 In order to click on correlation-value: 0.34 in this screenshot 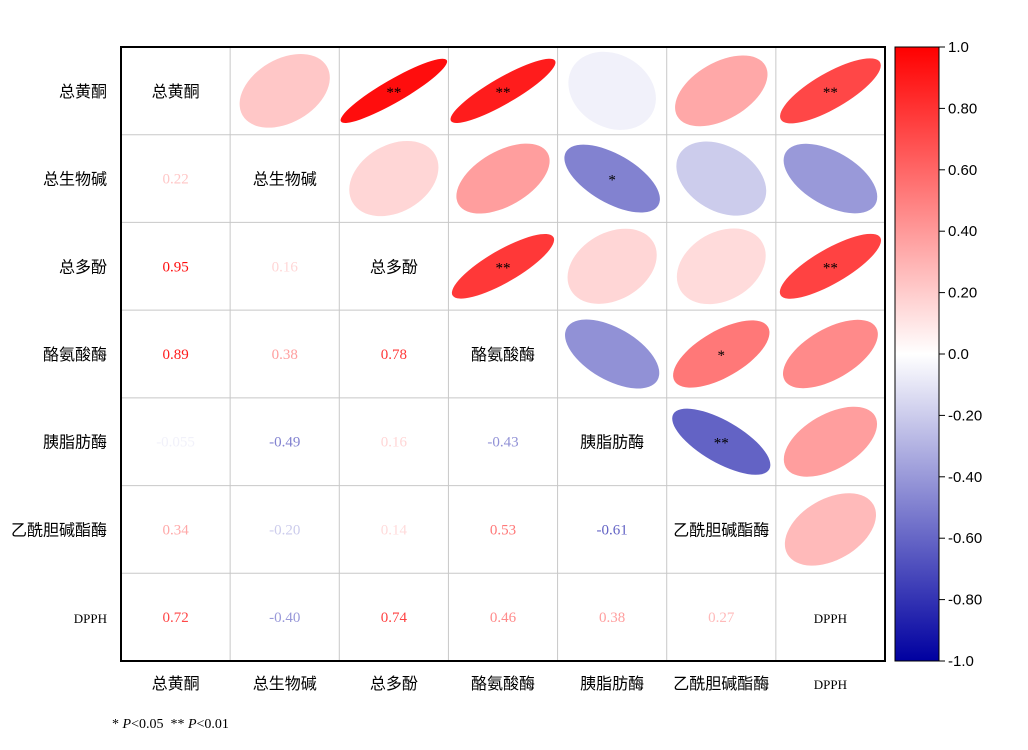, I will do `click(175, 530)`.